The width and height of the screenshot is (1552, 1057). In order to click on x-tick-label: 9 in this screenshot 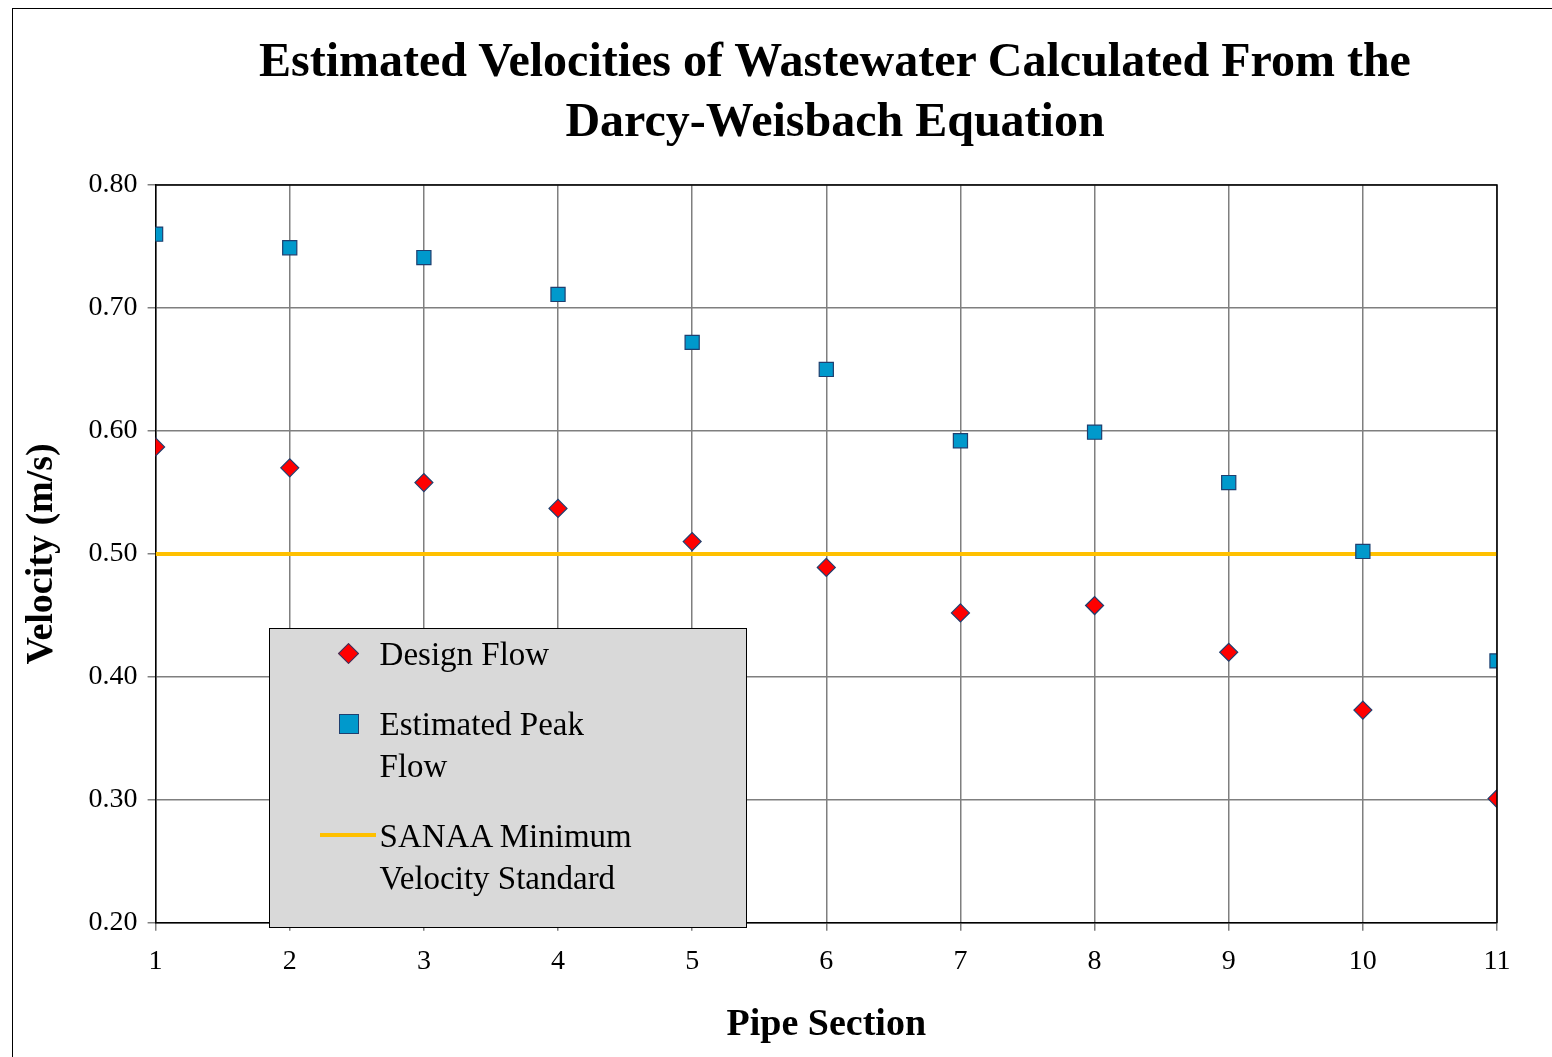, I will do `click(1228, 959)`.